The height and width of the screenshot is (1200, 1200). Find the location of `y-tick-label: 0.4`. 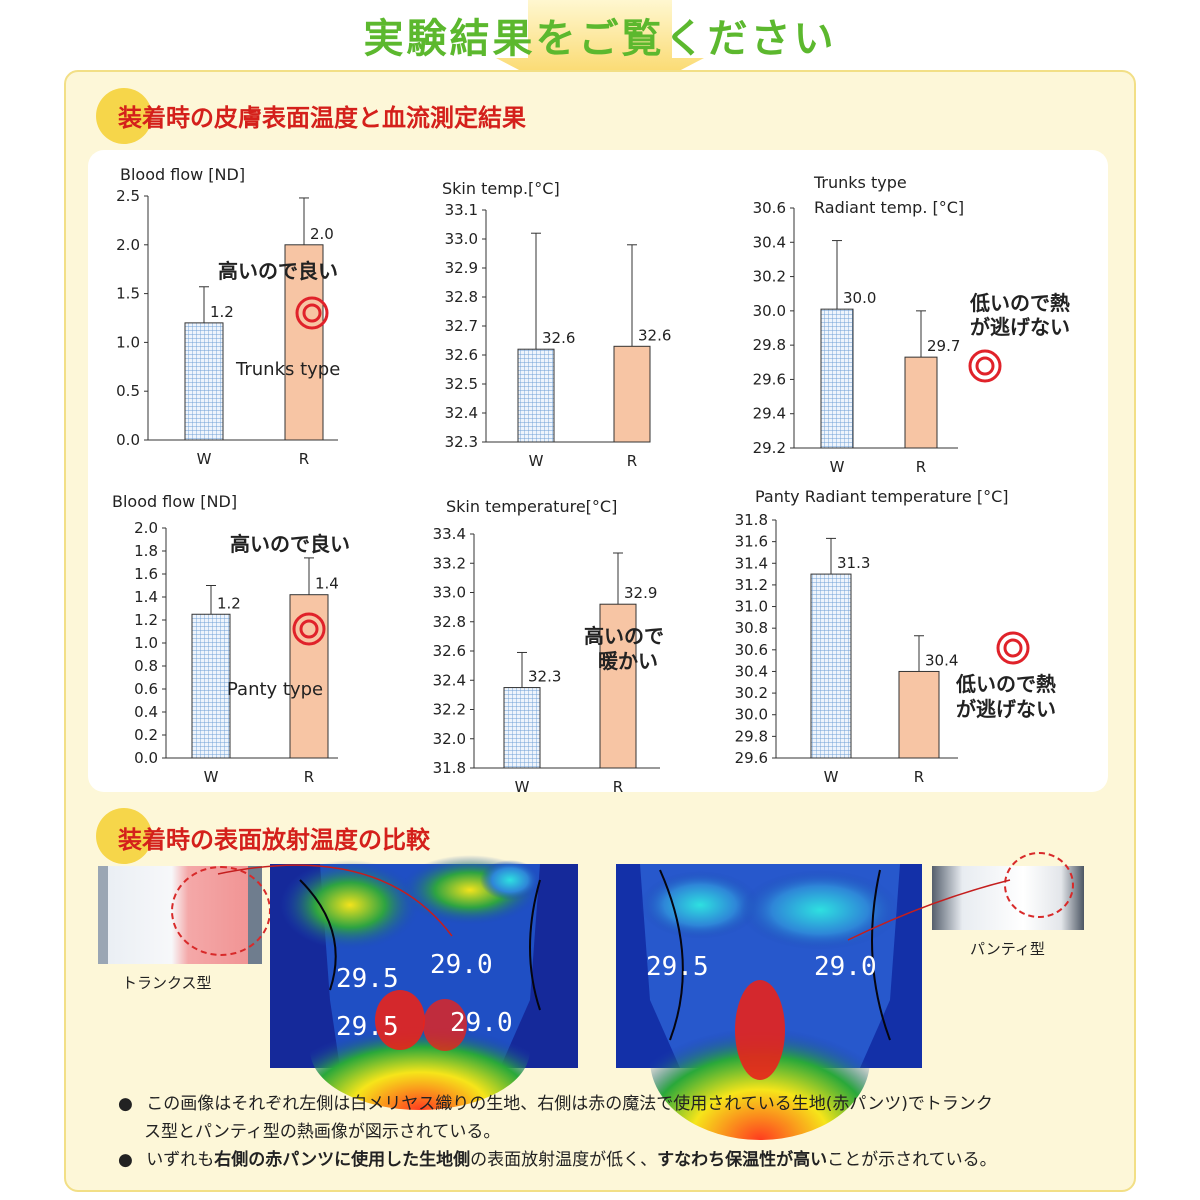

y-tick-label: 0.4 is located at coordinates (146, 712).